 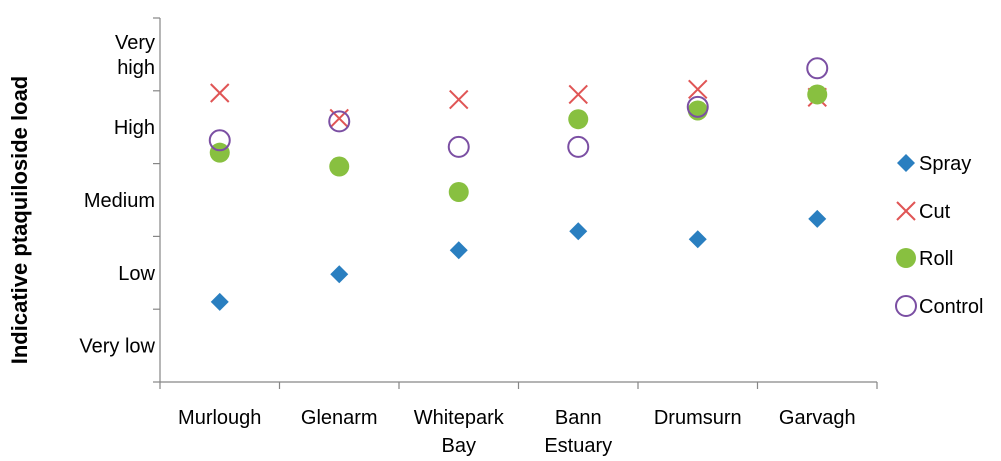 I want to click on x-tick-label-line: Drumsurn, so click(x=698, y=418).